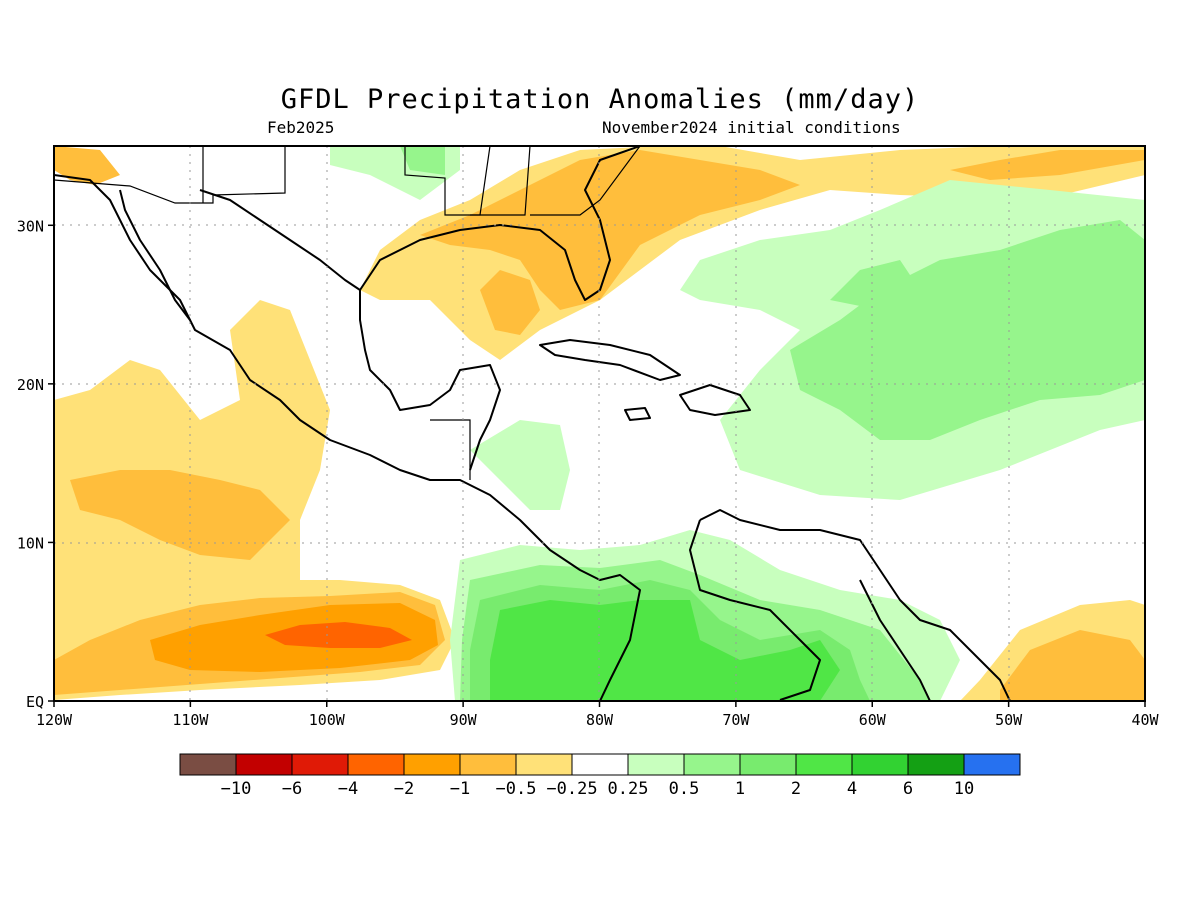 Image resolution: width=1200 pixels, height=900 pixels. I want to click on colorbar-label: −10, so click(236, 789).